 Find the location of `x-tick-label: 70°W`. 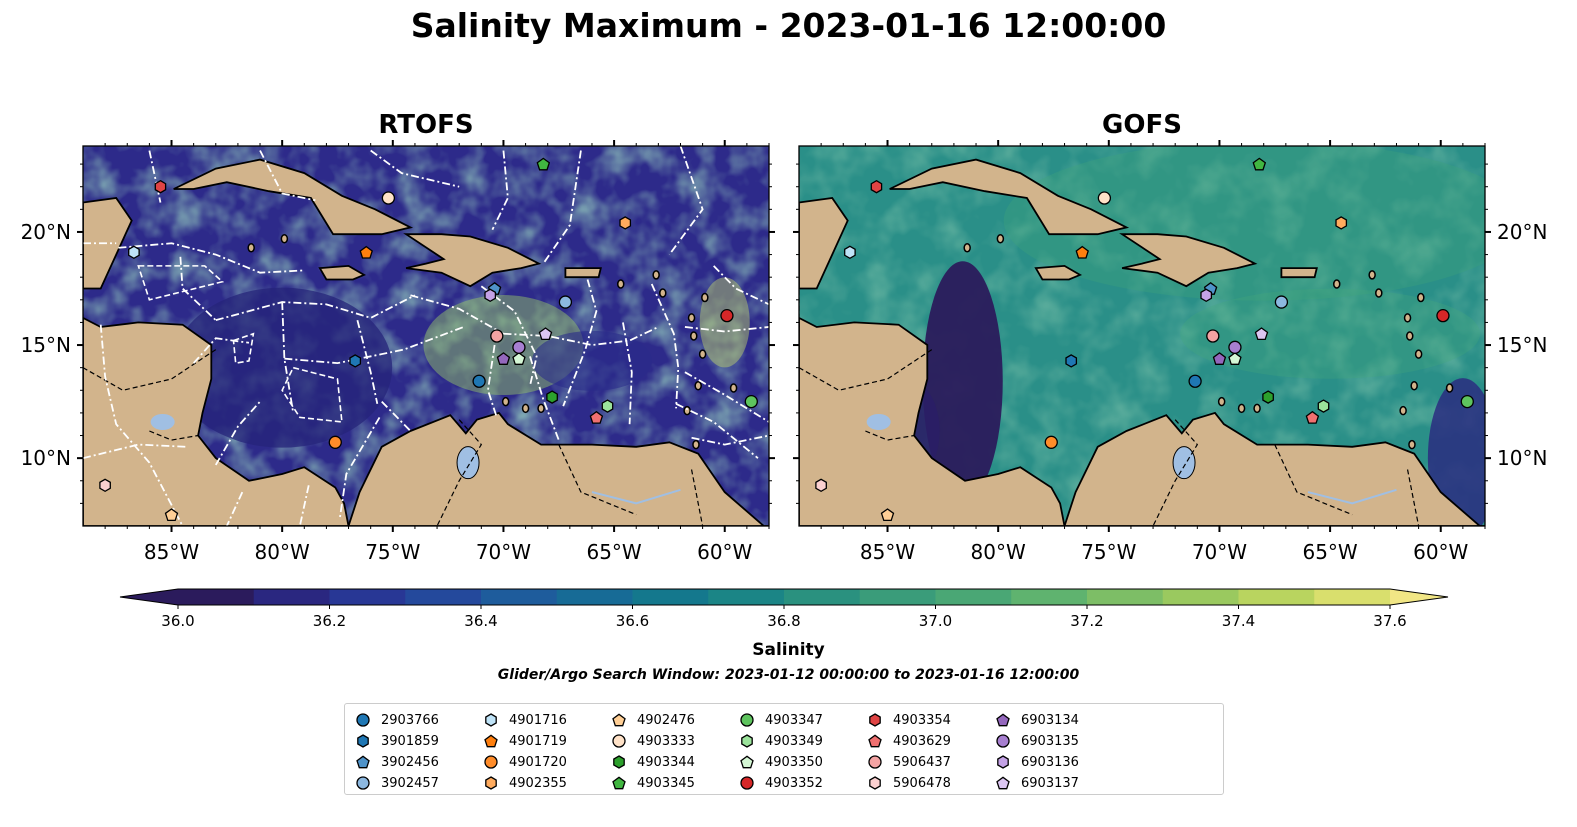

x-tick-label: 70°W is located at coordinates (1219, 552).